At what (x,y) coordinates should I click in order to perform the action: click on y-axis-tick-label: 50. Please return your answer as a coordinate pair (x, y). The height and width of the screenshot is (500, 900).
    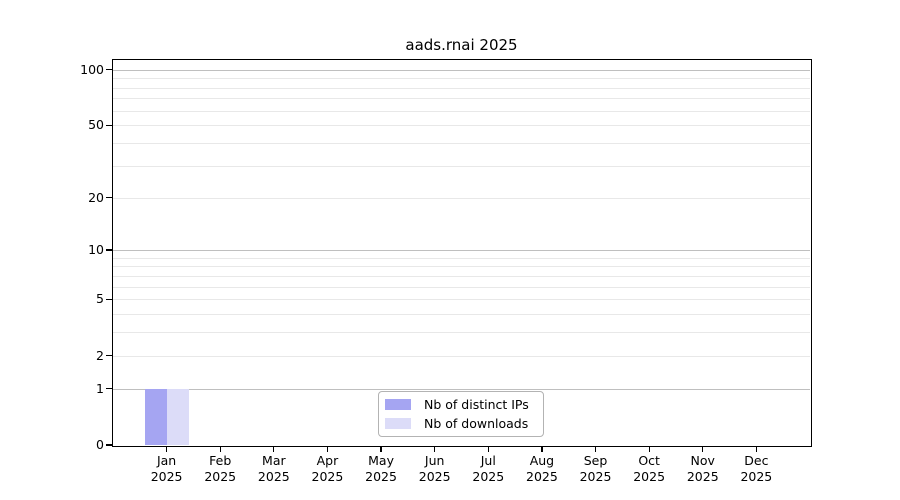
    Looking at the image, I should click on (96, 125).